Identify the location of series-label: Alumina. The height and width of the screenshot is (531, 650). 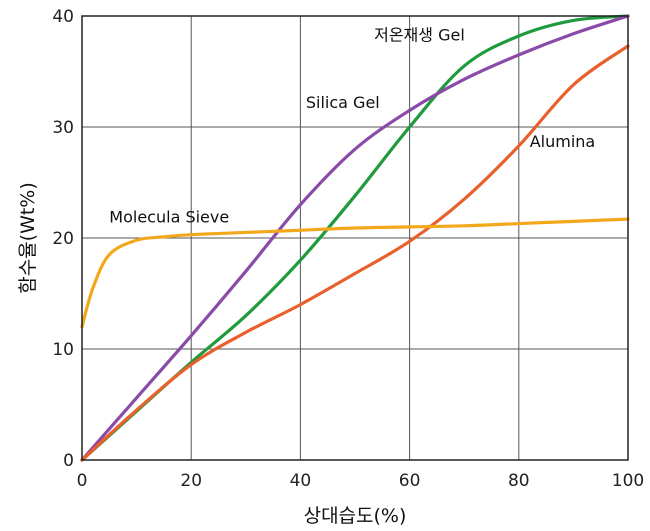
(563, 141).